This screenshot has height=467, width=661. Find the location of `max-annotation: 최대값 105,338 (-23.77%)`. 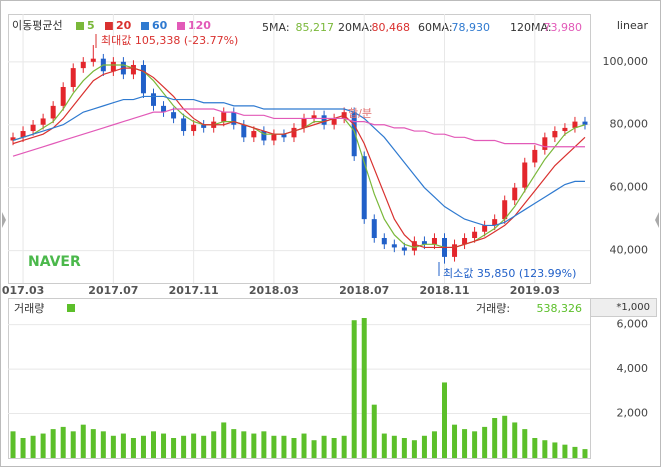

max-annotation: 최대값 105,338 (-23.77%) is located at coordinates (169, 40).